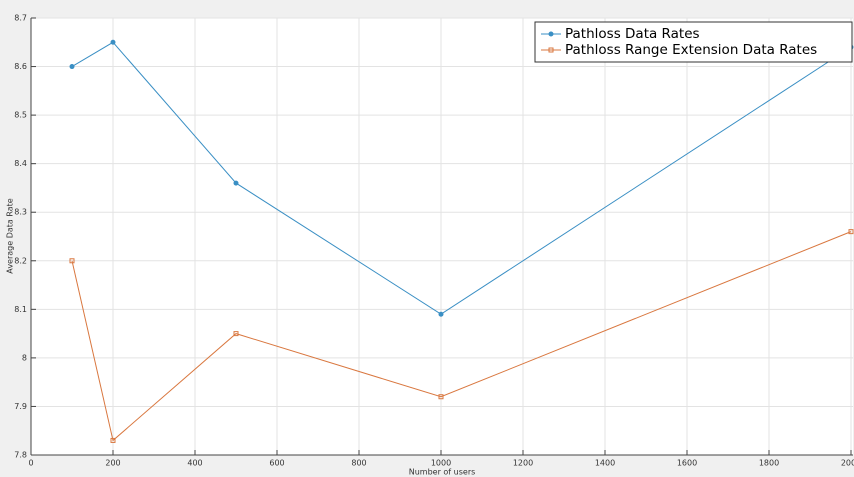 This screenshot has width=854, height=477. I want to click on legend-label: Pathloss Range Extension Data Rates, so click(691, 50).